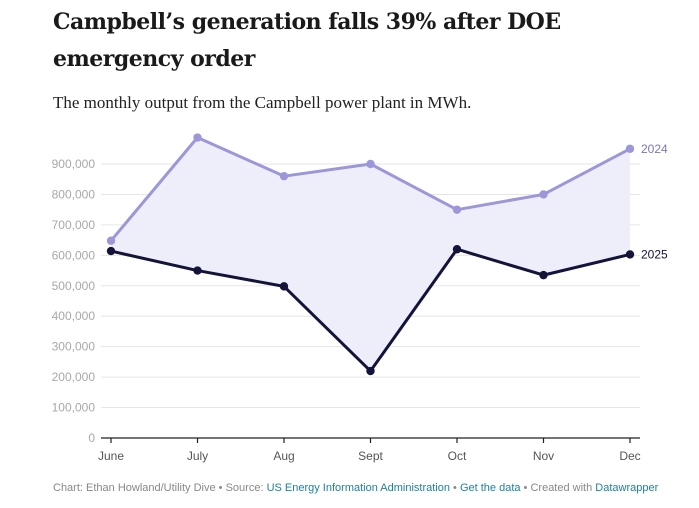 The width and height of the screenshot is (699, 508). Describe the element at coordinates (629, 456) in the screenshot. I see `x-tick-label: Dec` at that location.